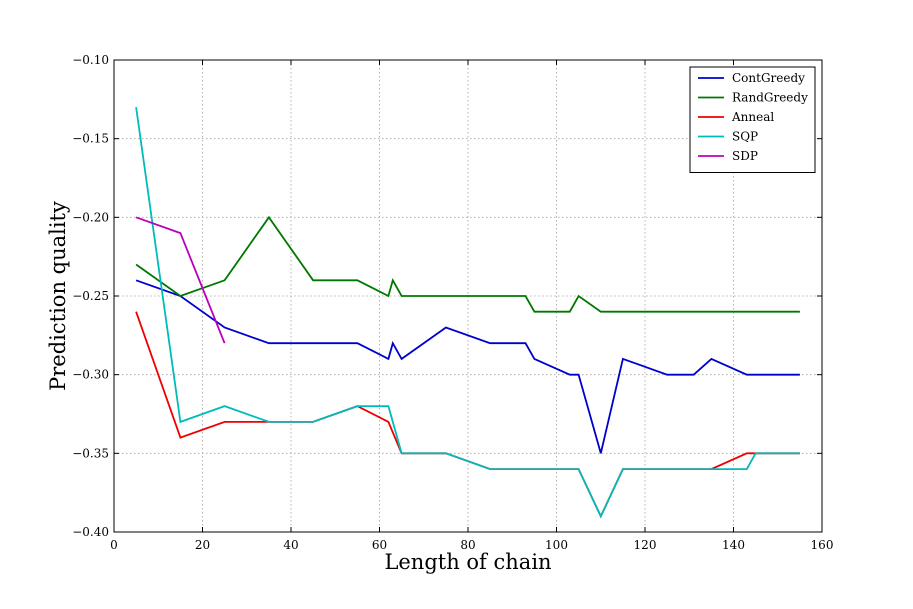 Image resolution: width=913 pixels, height=609 pixels. I want to click on x-tick-label: 40, so click(290, 545).